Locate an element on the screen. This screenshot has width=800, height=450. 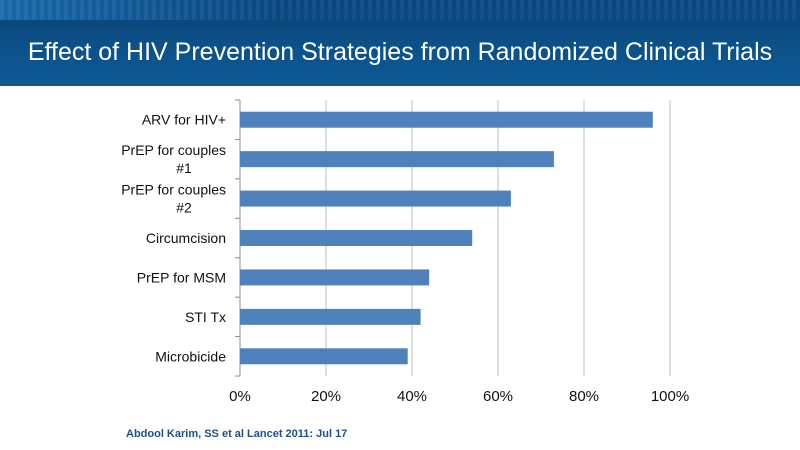
category-label: #1 is located at coordinates (184, 168).